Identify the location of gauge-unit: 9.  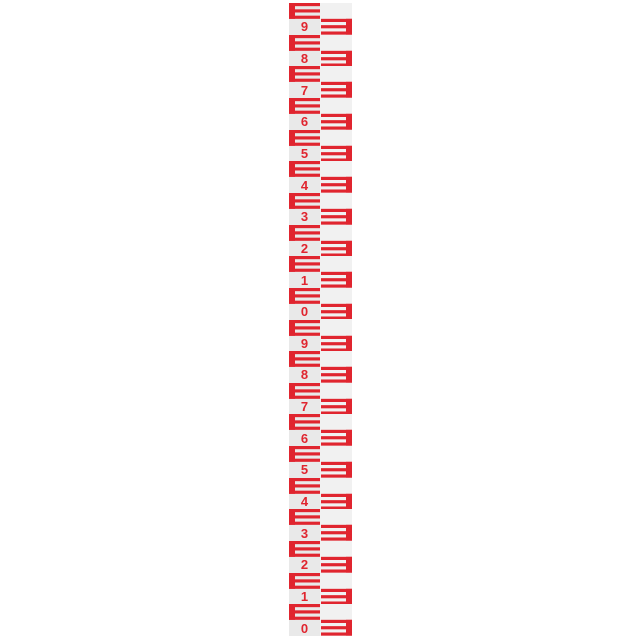
(320, 335).